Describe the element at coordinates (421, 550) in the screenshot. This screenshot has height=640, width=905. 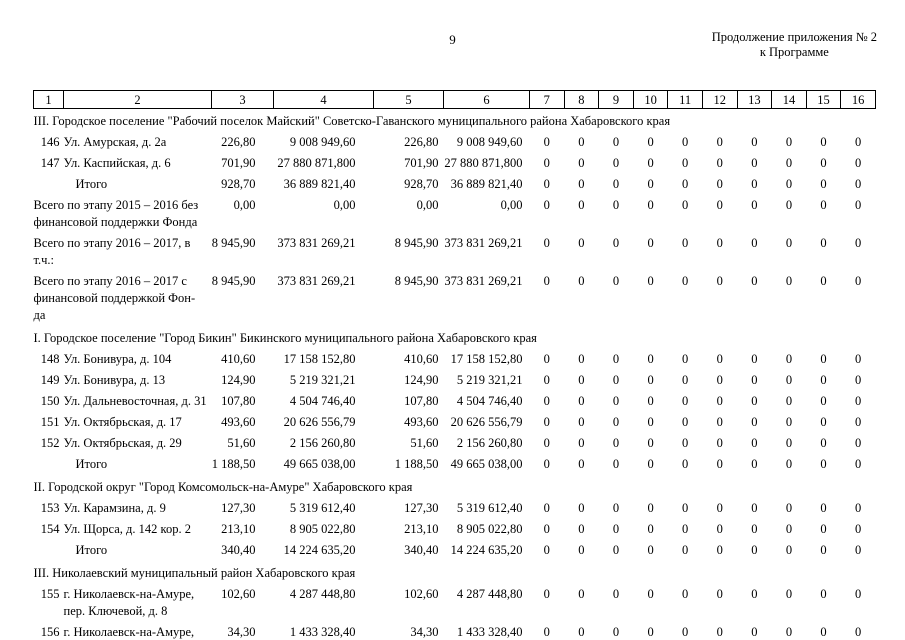
I see `value-c5: 340,40` at that location.